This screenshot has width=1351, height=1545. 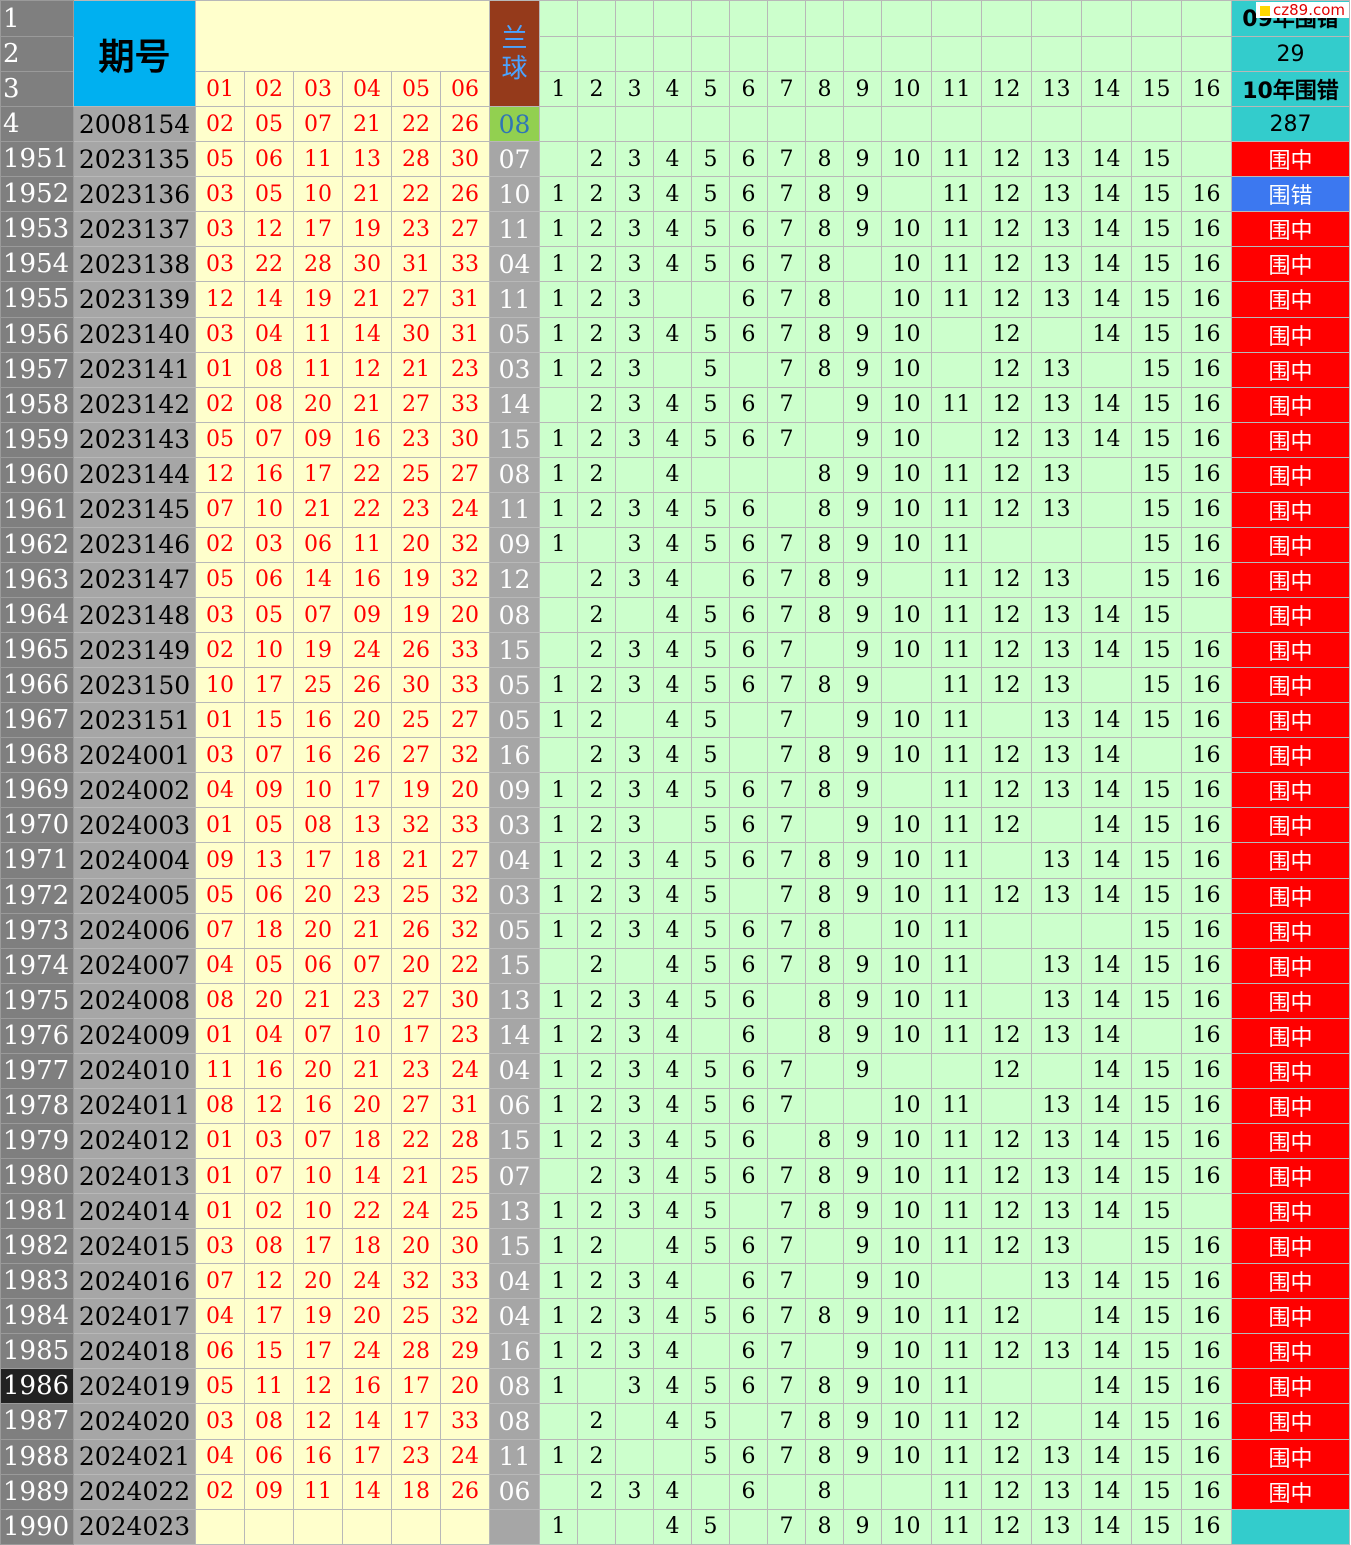 What do you see at coordinates (220, 159) in the screenshot?
I see `red-ball-cell: 05` at bounding box center [220, 159].